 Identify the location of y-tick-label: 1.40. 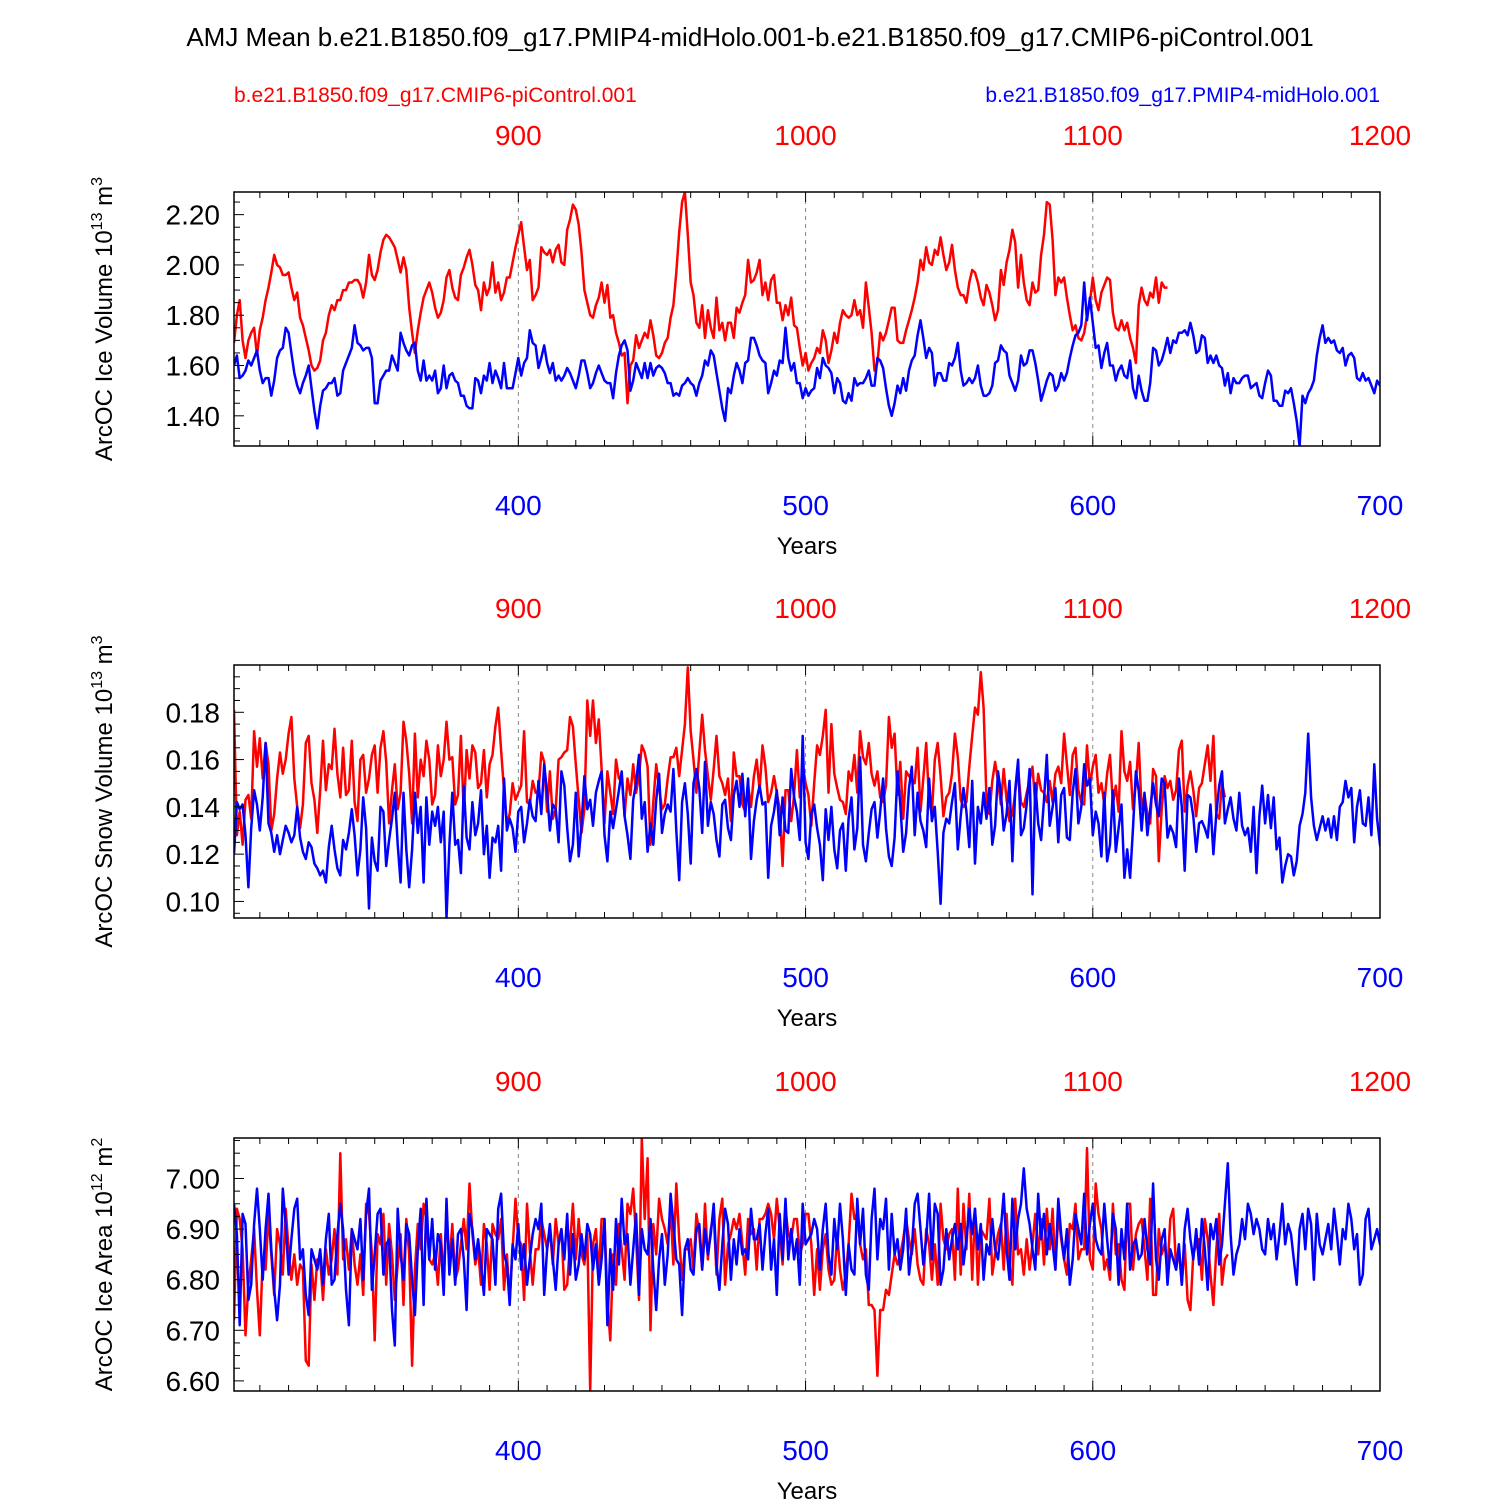
(193, 416).